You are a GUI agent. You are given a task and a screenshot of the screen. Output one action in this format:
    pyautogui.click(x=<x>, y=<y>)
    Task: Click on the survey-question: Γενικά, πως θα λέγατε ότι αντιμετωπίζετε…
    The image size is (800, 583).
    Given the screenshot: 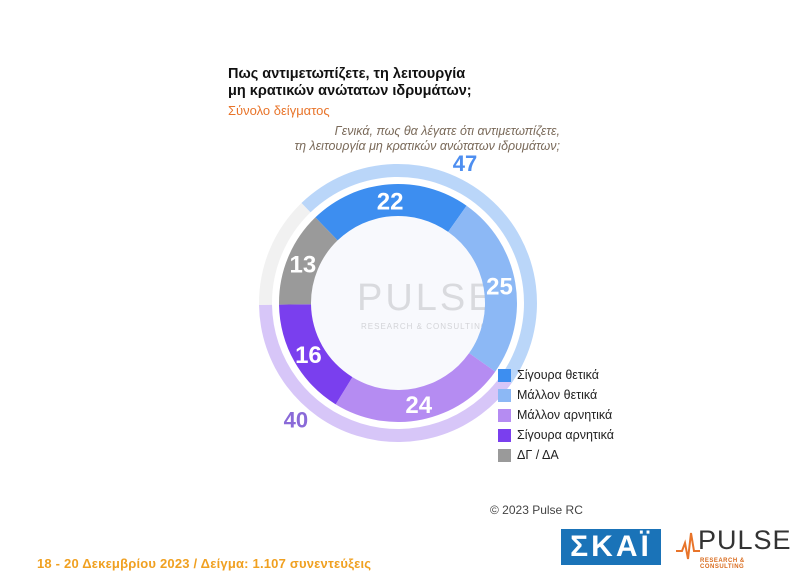 What is the action you would take?
    pyautogui.click(x=380, y=139)
    